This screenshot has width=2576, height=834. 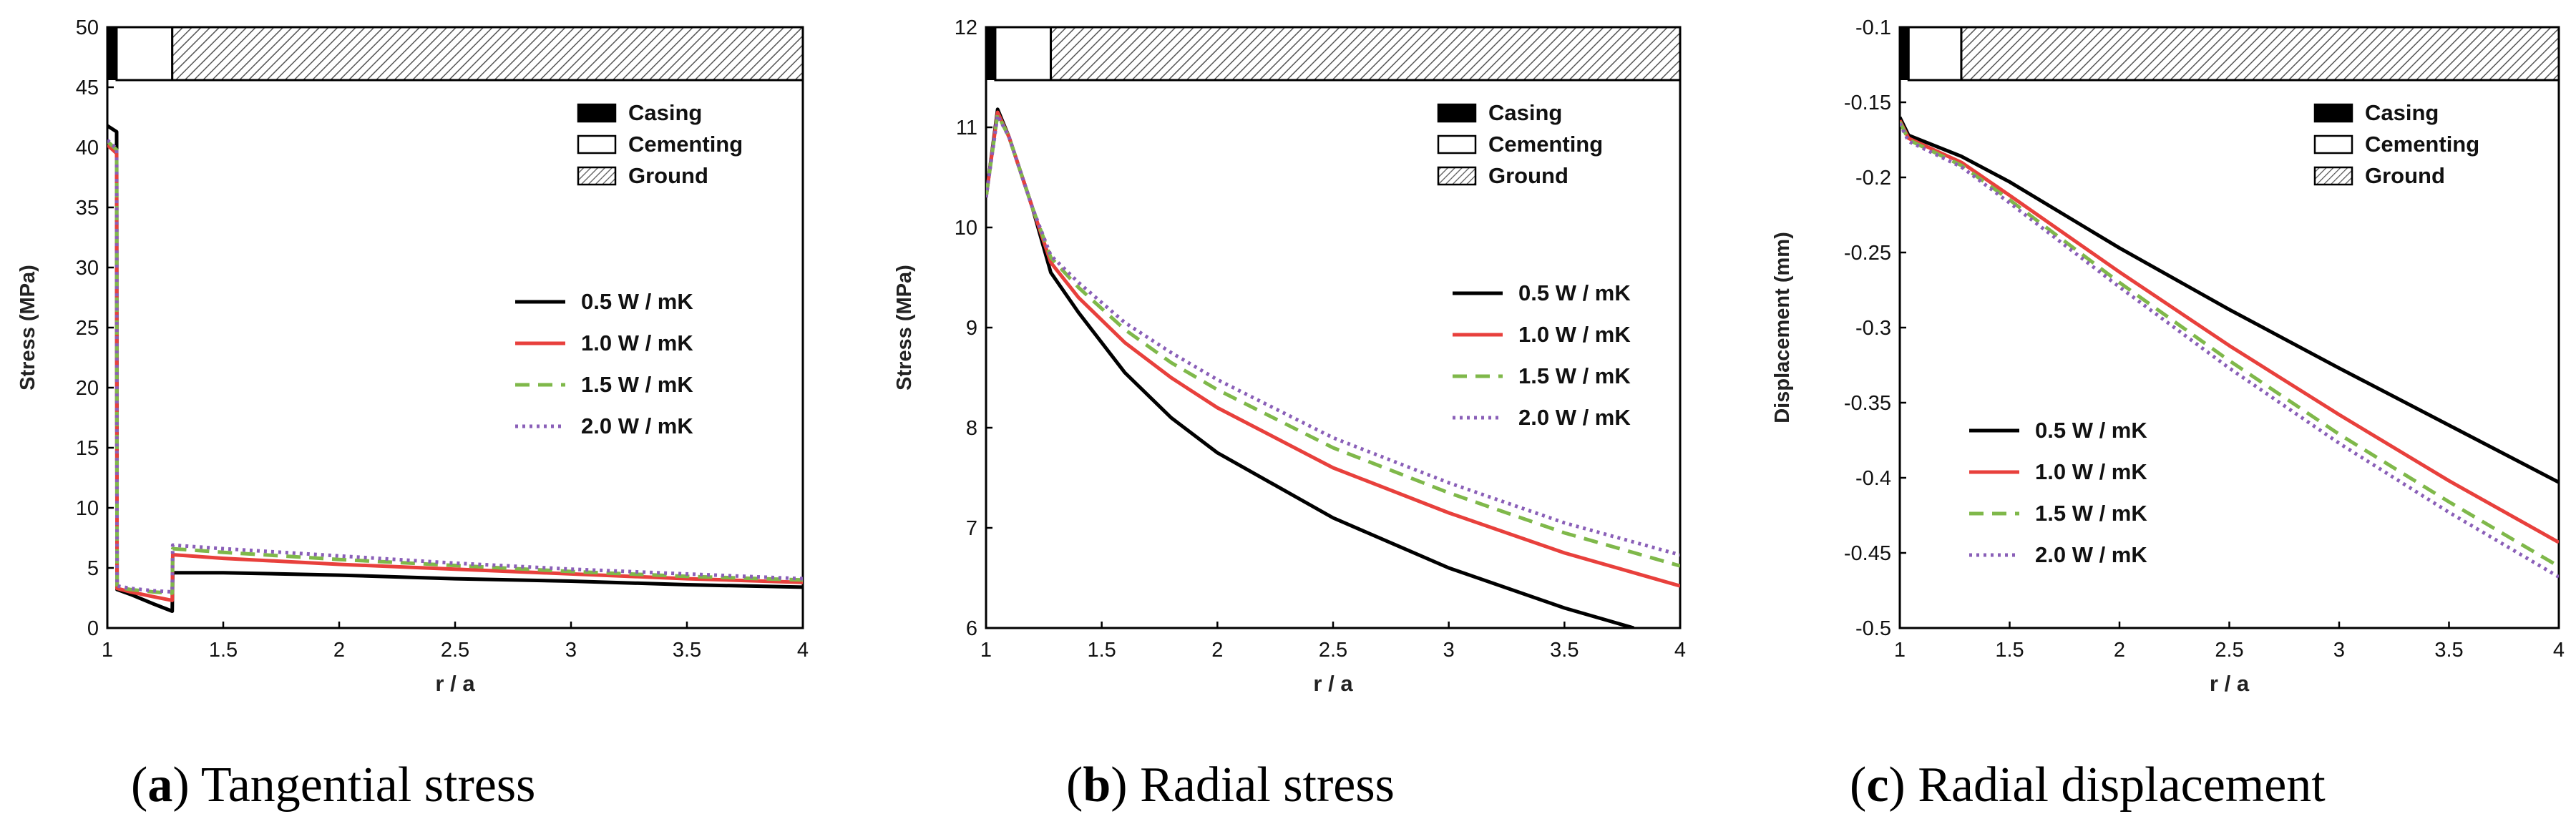 I want to click on caption-c: (c) Radial displacement, so click(x=2088, y=785).